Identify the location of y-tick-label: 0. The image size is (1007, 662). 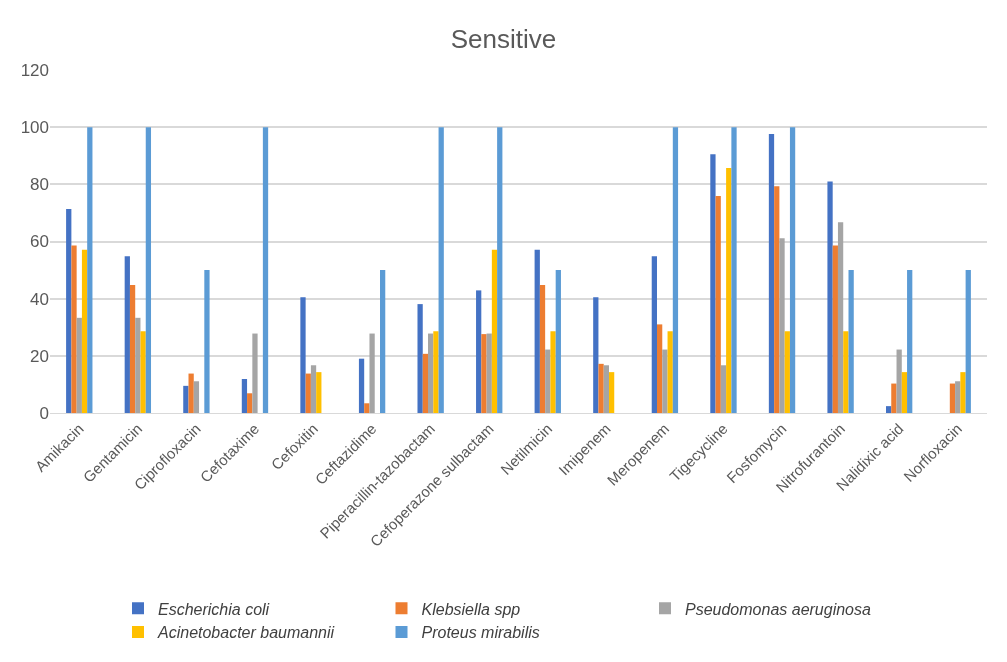
(44, 413).